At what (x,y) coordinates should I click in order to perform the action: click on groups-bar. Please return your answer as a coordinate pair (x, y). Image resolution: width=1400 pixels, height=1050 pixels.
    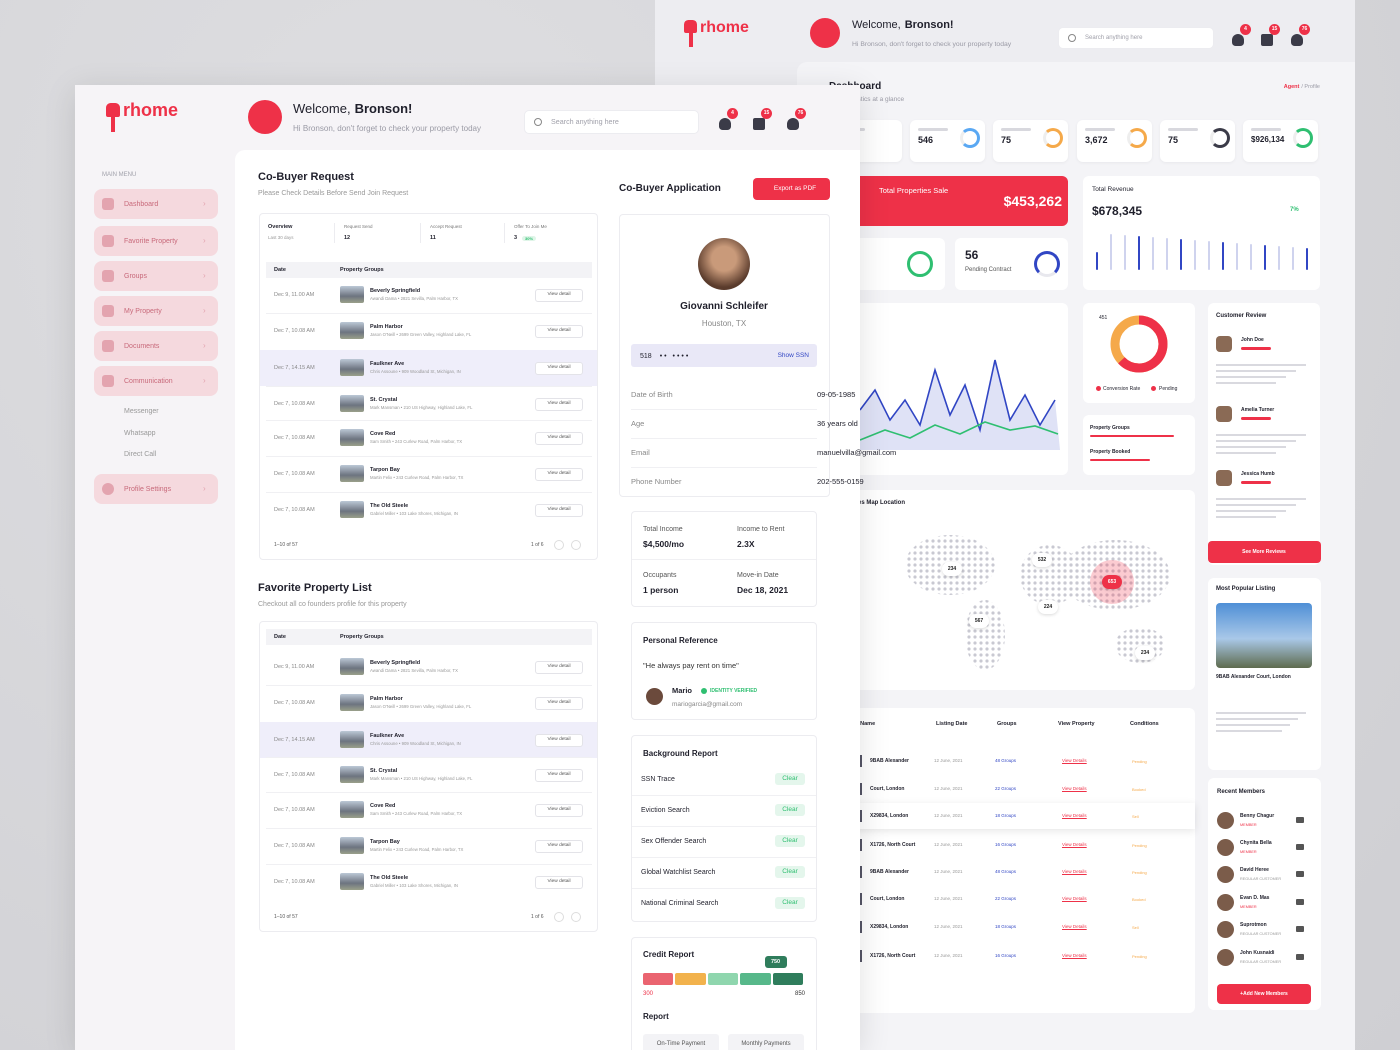
    Looking at the image, I should click on (1132, 436).